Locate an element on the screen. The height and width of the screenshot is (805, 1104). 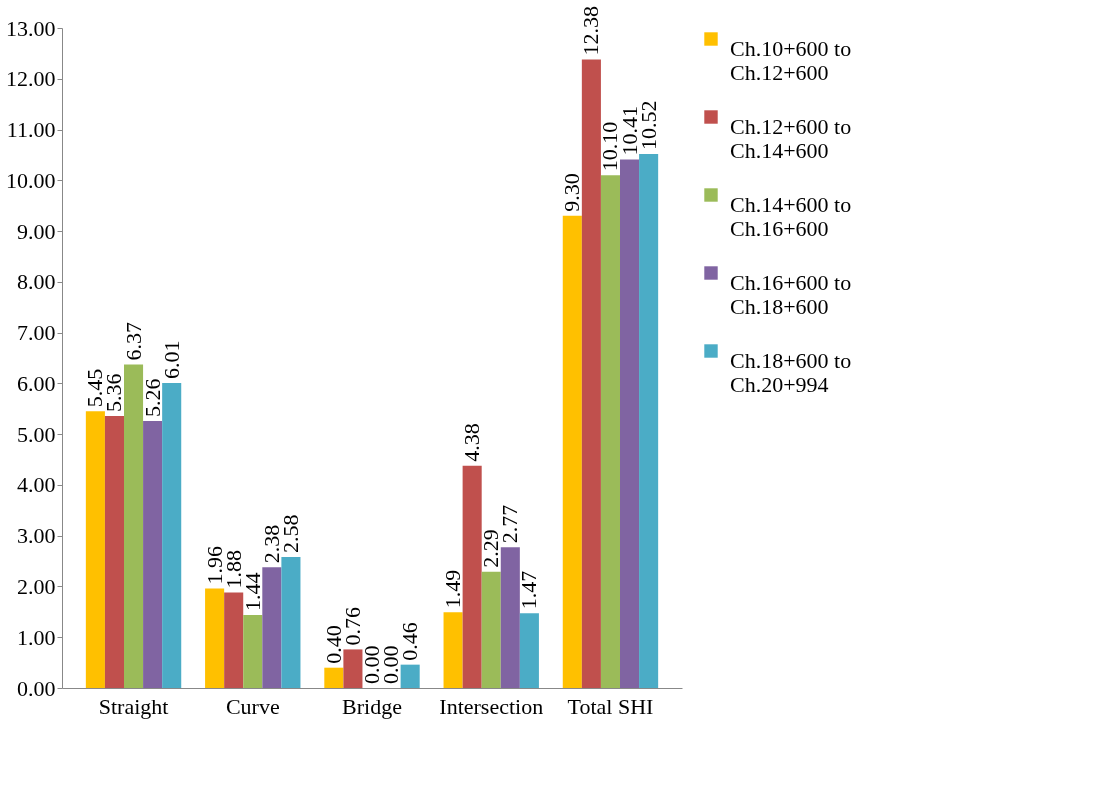
data-label: 9.30 is located at coordinates (572, 192).